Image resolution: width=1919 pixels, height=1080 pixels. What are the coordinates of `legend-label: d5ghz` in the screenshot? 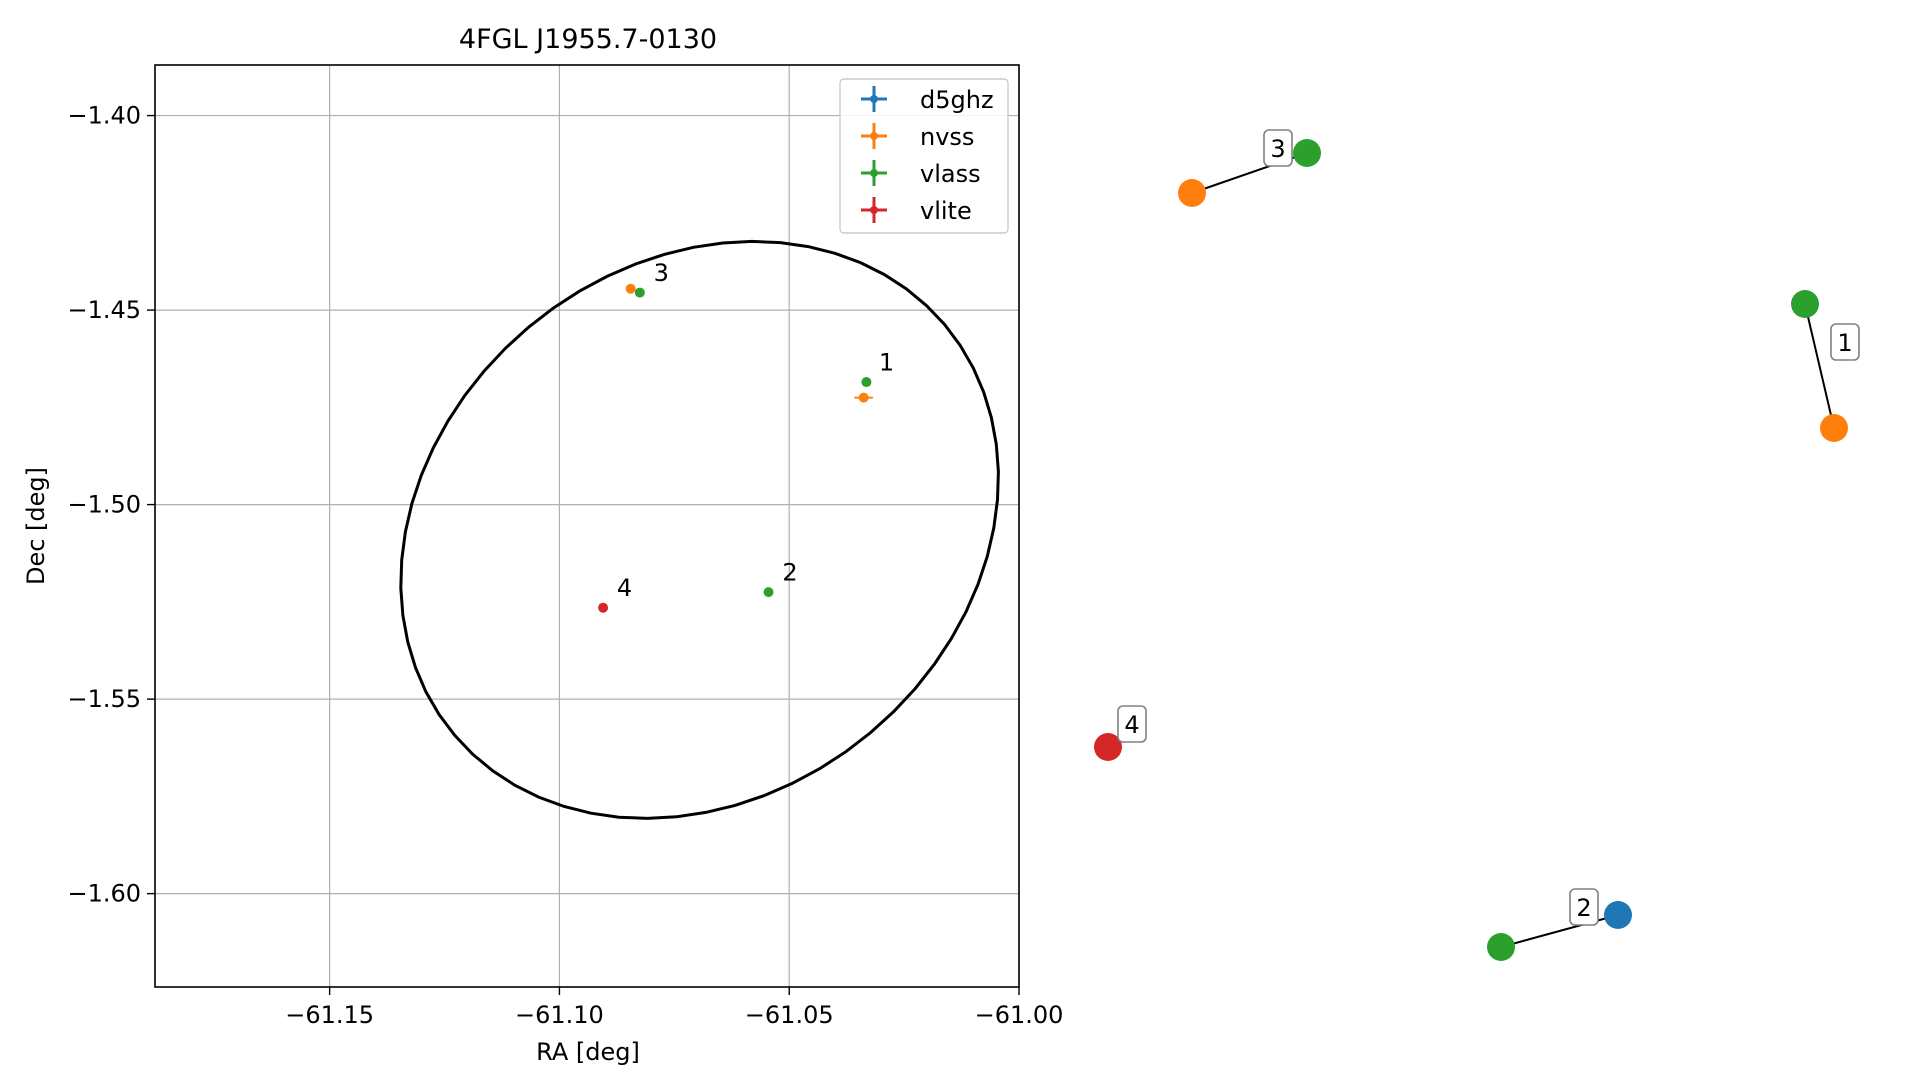 It's located at (957, 100).